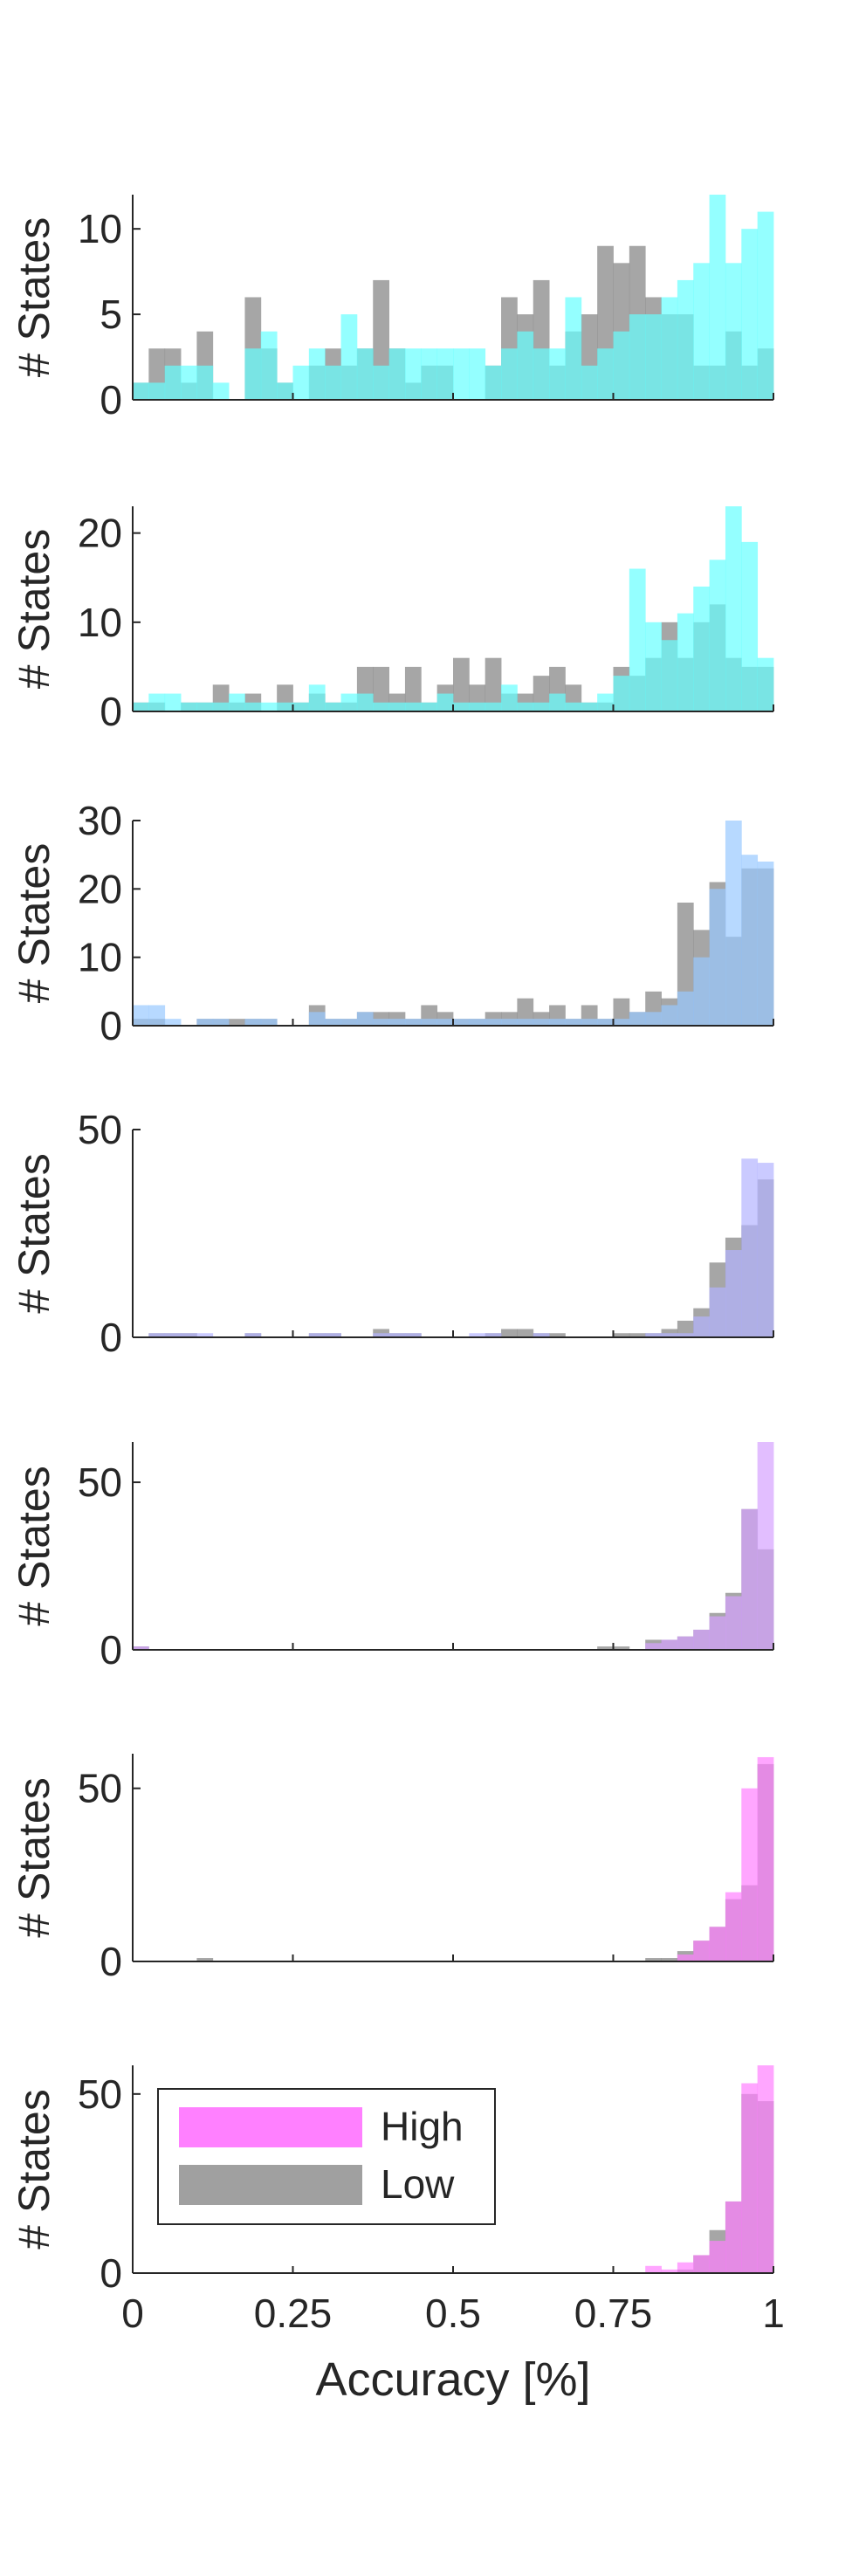  What do you see at coordinates (293, 2313) in the screenshot?
I see `x-tick-label: 0.25` at bounding box center [293, 2313].